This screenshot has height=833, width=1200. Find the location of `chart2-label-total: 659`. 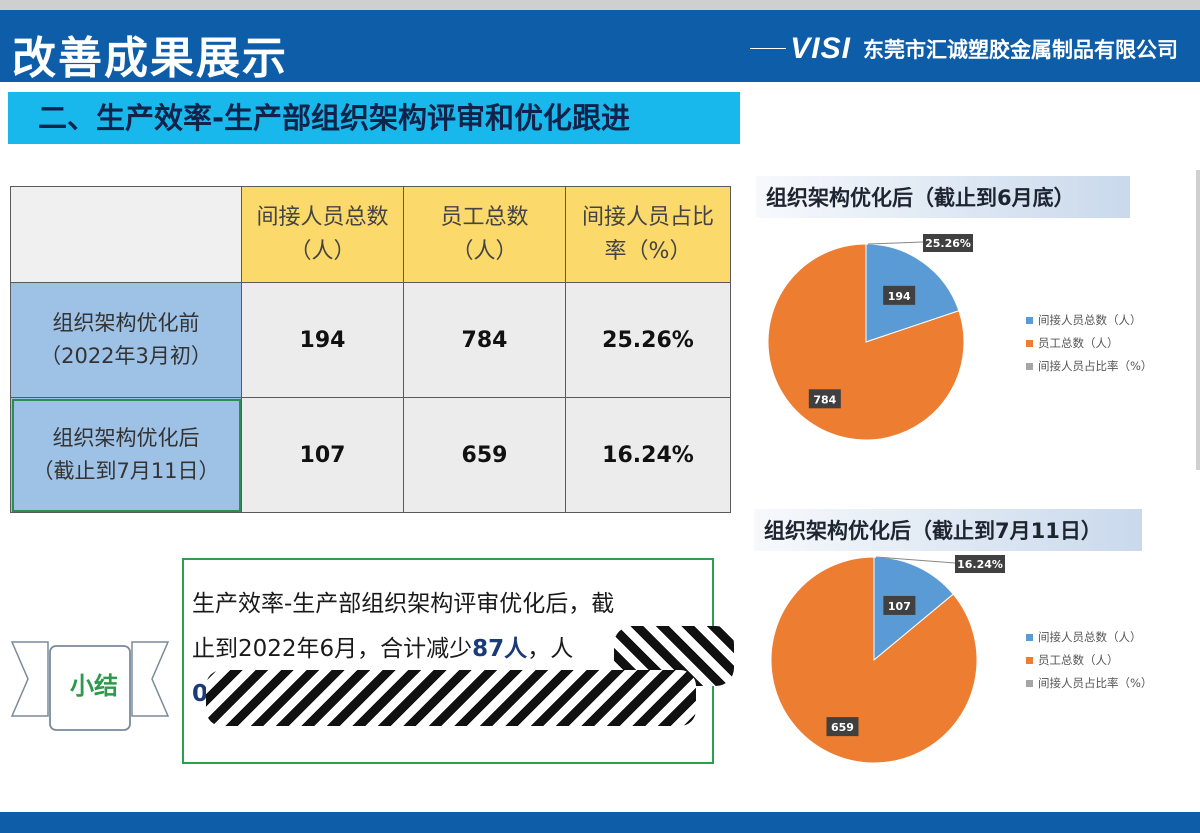

chart2-label-total: 659 is located at coordinates (842, 727).